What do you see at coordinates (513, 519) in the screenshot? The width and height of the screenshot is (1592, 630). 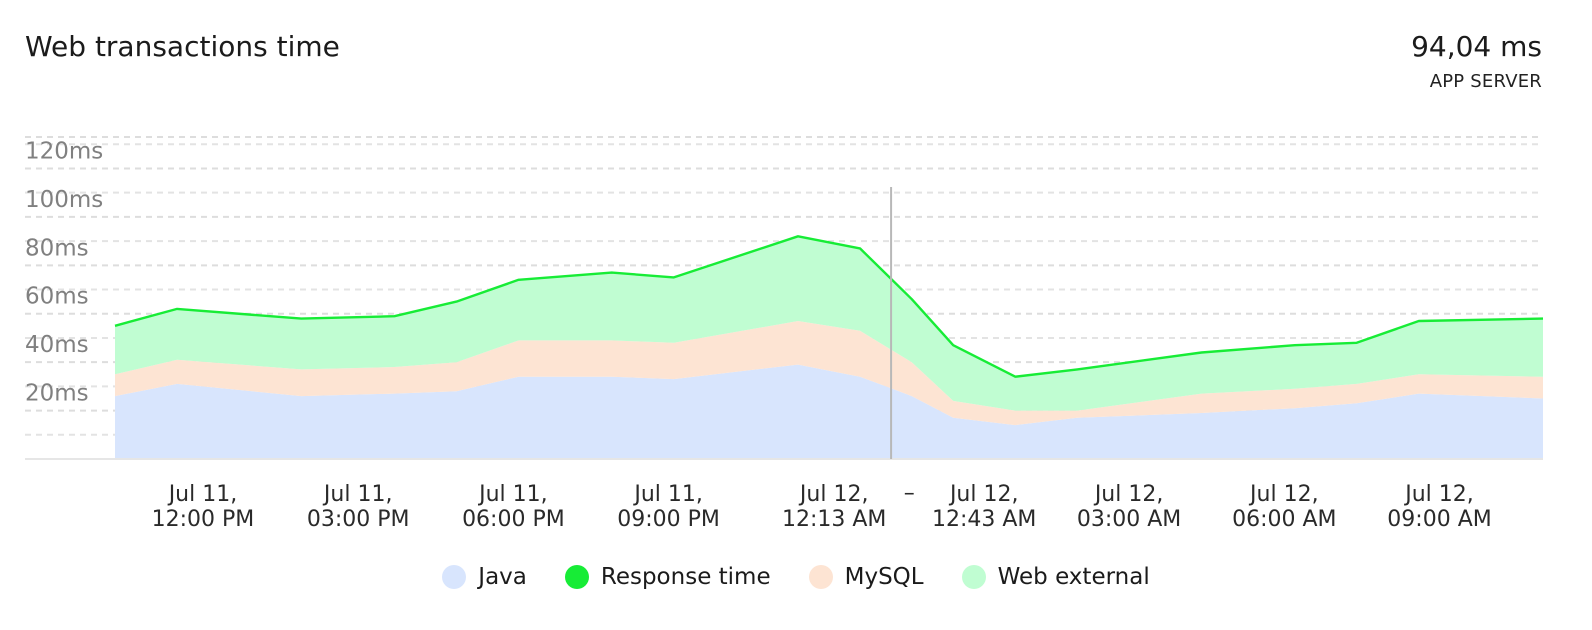 I see `x-tick-label: 06:00 PM` at bounding box center [513, 519].